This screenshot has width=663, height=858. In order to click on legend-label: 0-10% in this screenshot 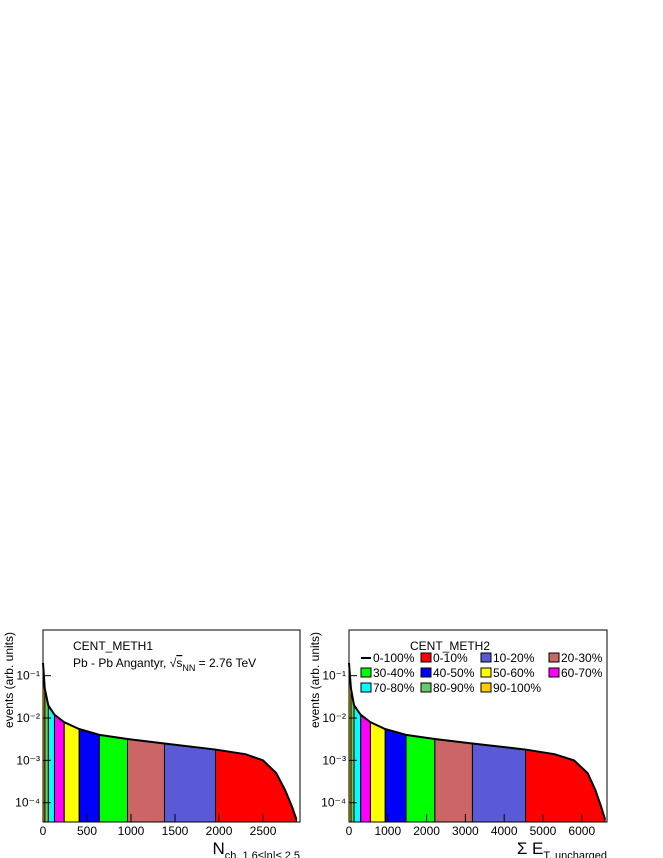, I will do `click(450, 658)`.